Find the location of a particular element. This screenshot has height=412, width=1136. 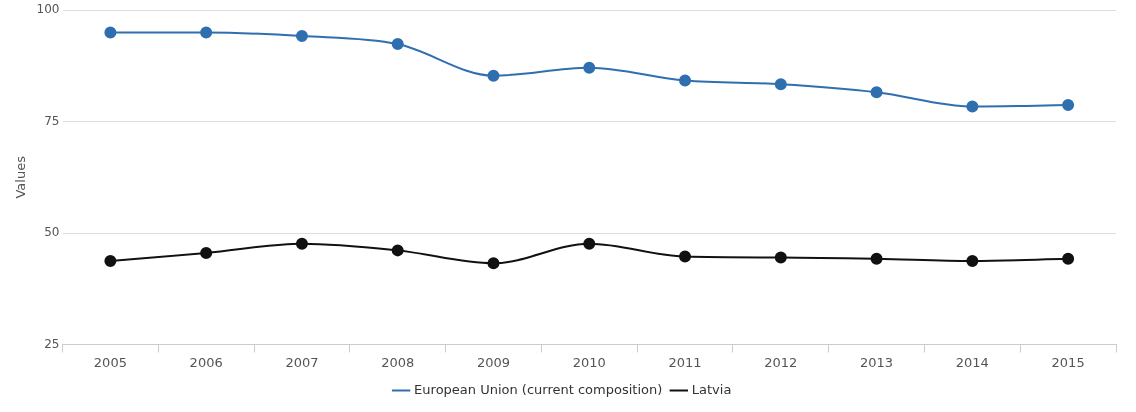

x-tick-label: 2007 is located at coordinates (302, 362).